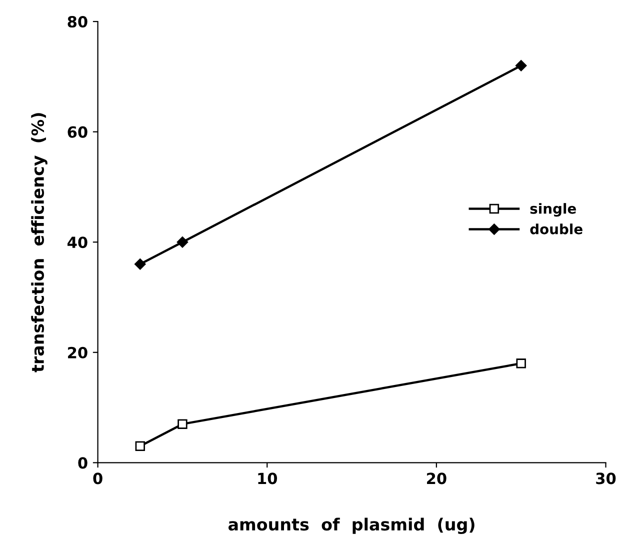 The image size is (631, 538). What do you see at coordinates (97, 478) in the screenshot?
I see `x-tick-label: 0` at bounding box center [97, 478].